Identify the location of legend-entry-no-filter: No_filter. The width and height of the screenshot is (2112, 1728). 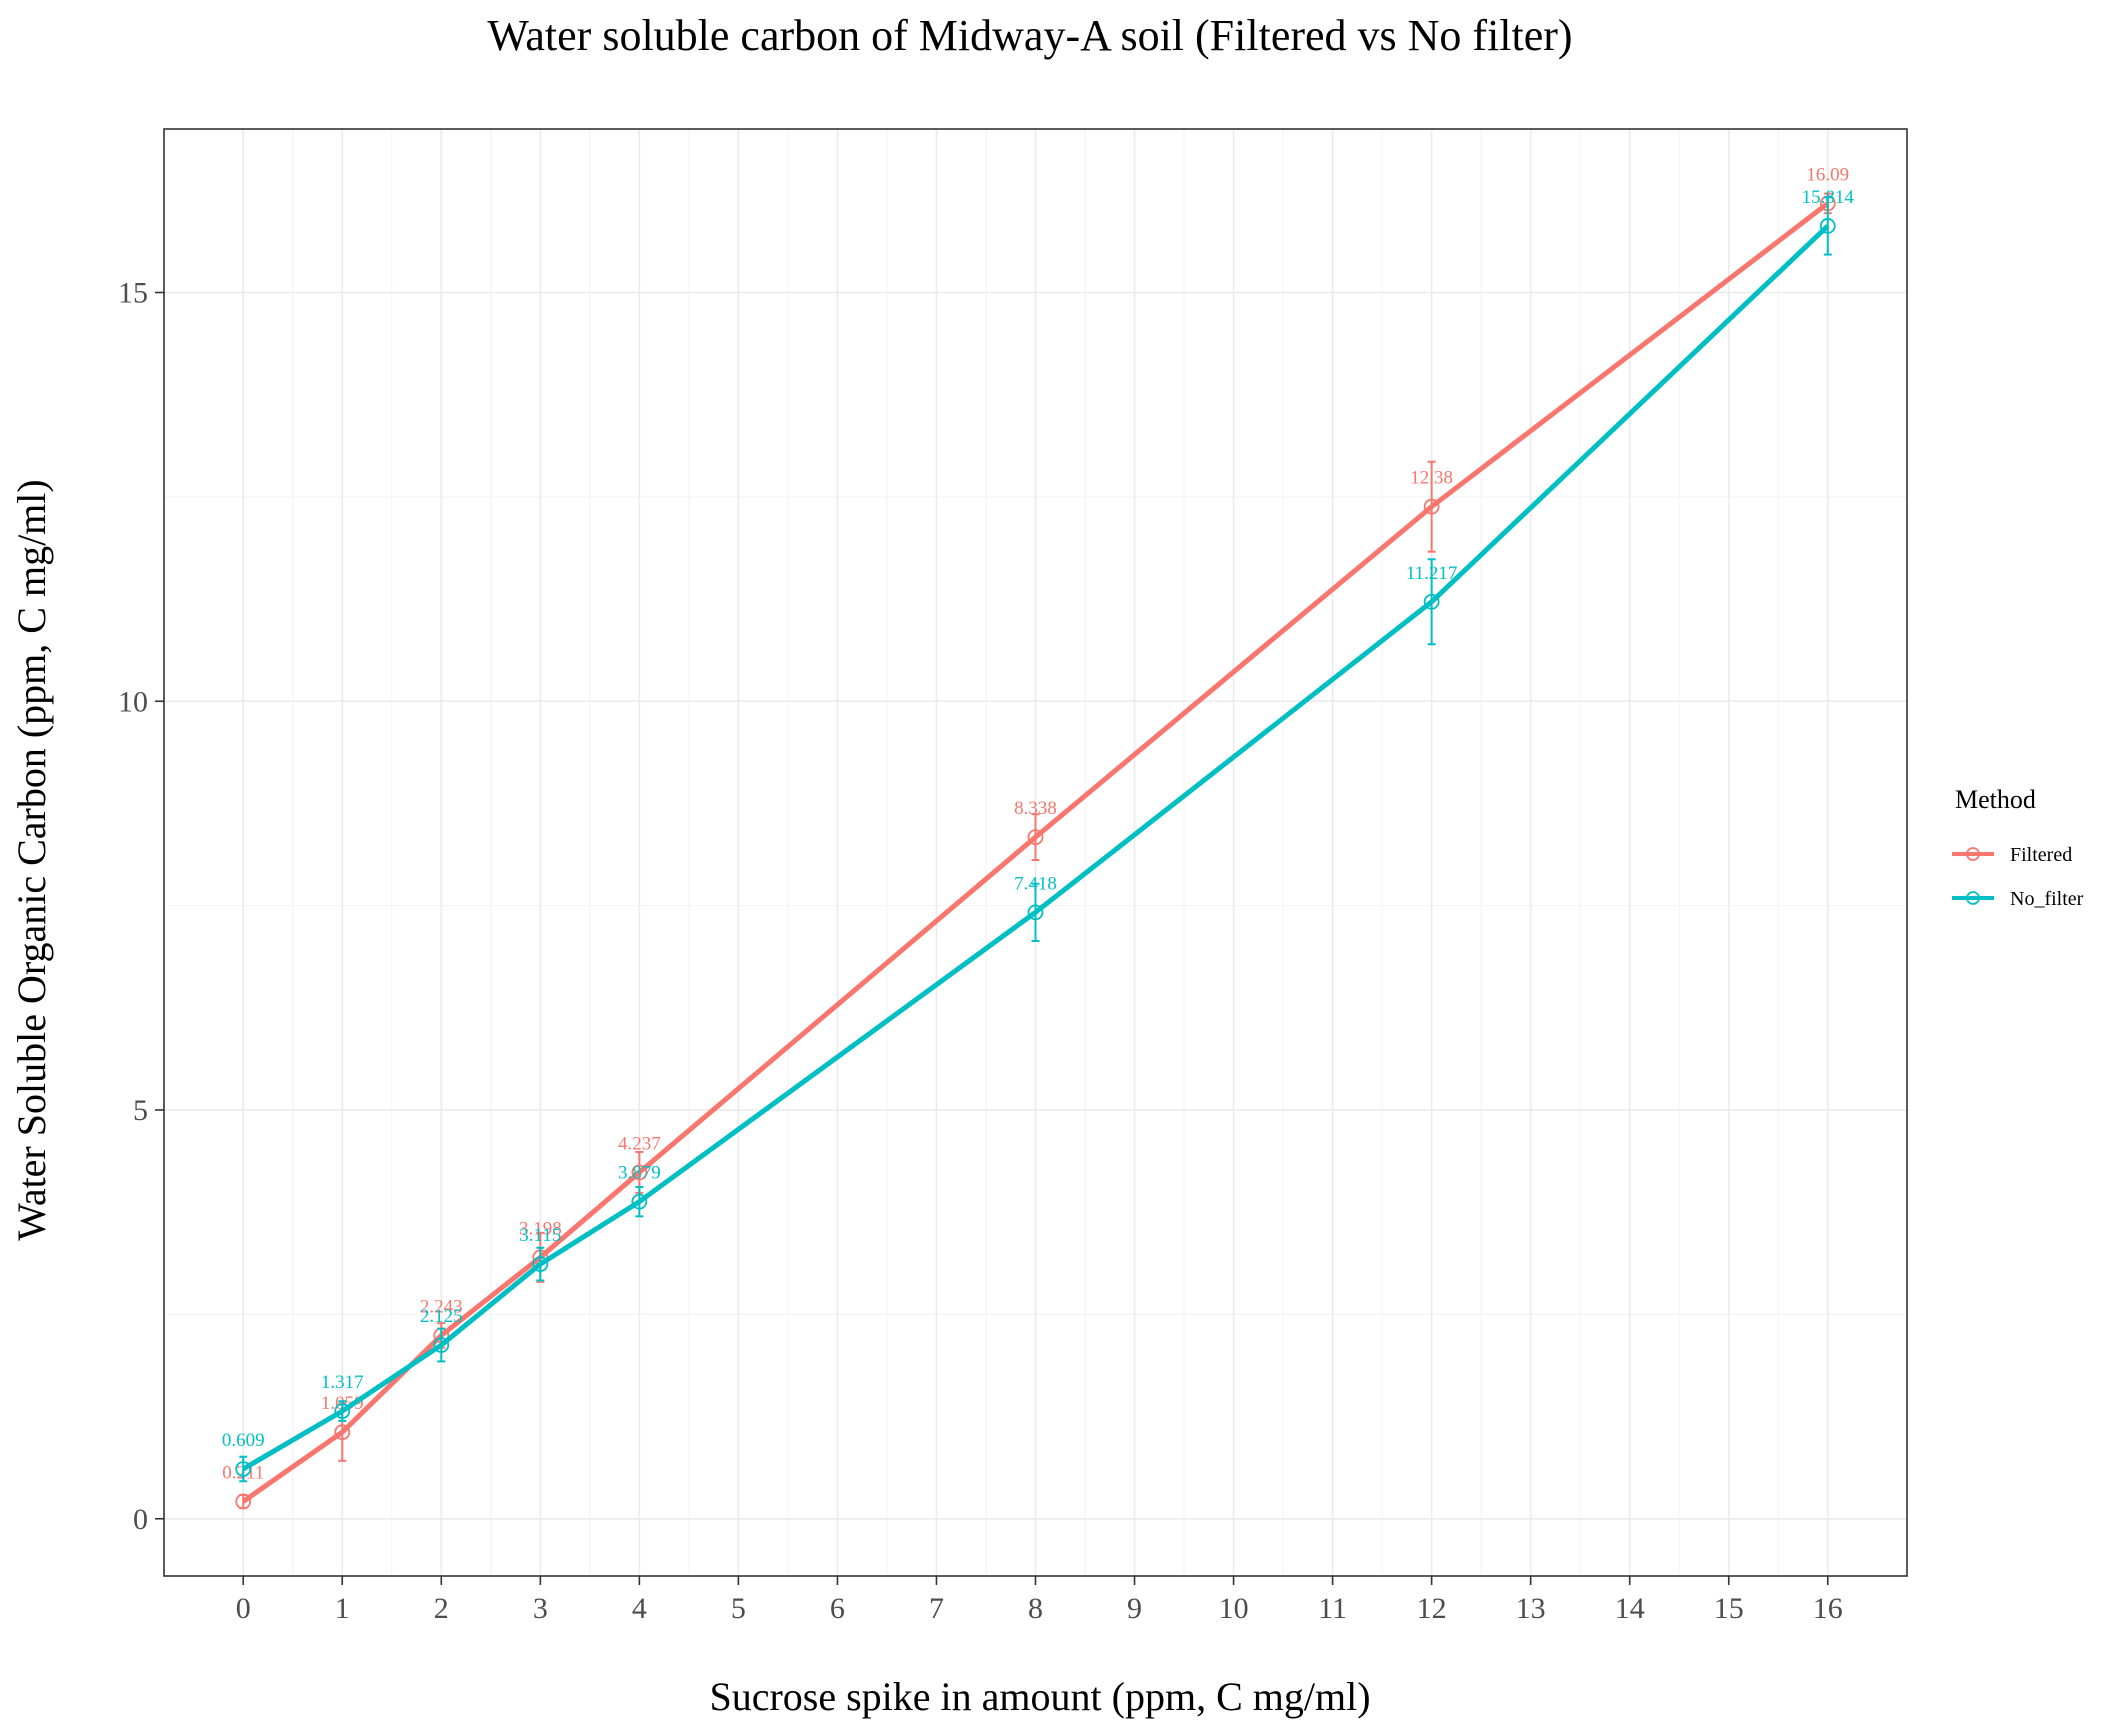
(2018, 899).